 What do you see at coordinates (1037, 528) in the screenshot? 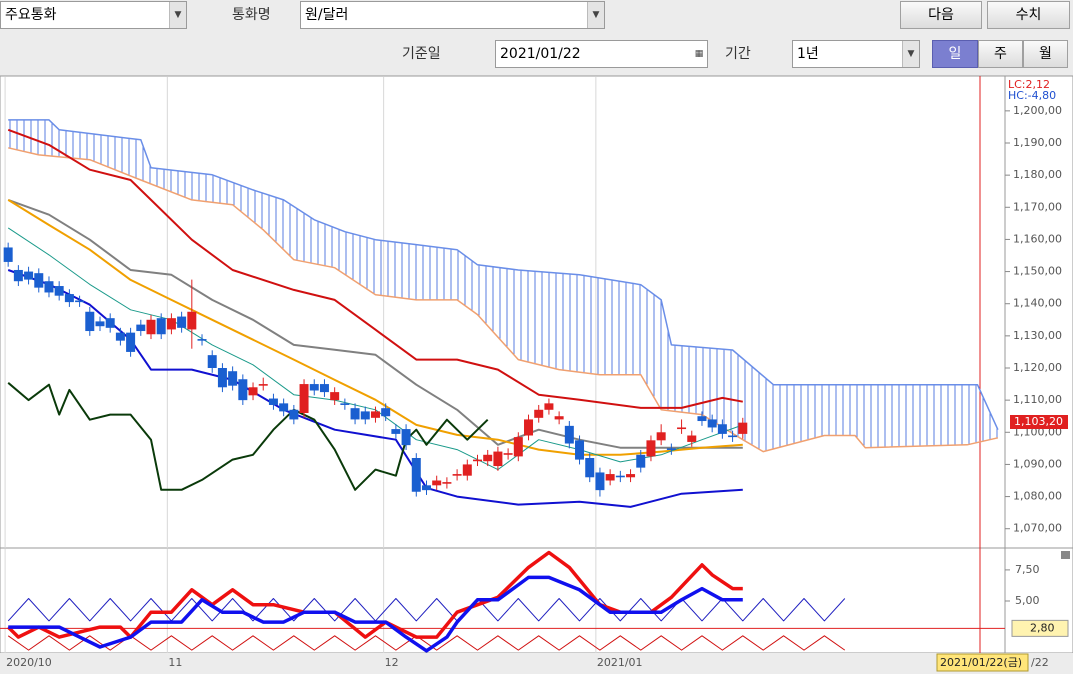
I see `y-tick-label: 1,070,00` at bounding box center [1037, 528].